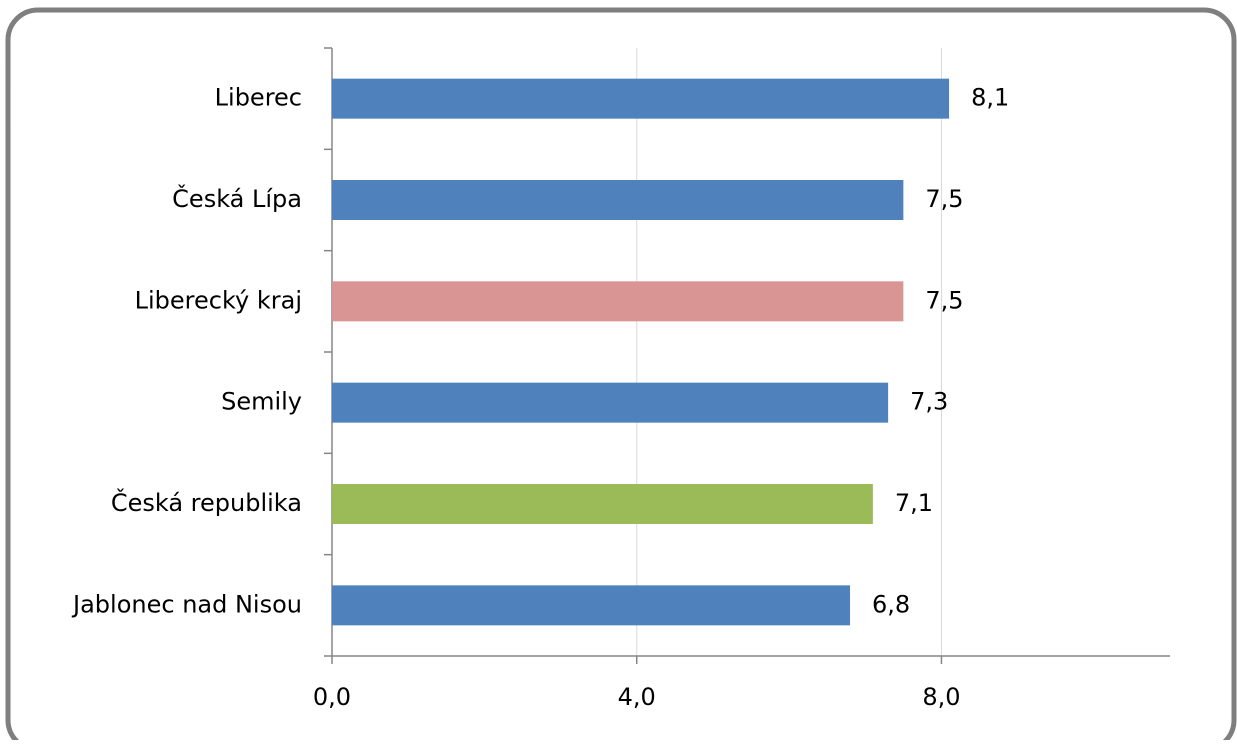  What do you see at coordinates (218, 300) in the screenshot?
I see `y-tick-label: Liberecký kraj` at bounding box center [218, 300].